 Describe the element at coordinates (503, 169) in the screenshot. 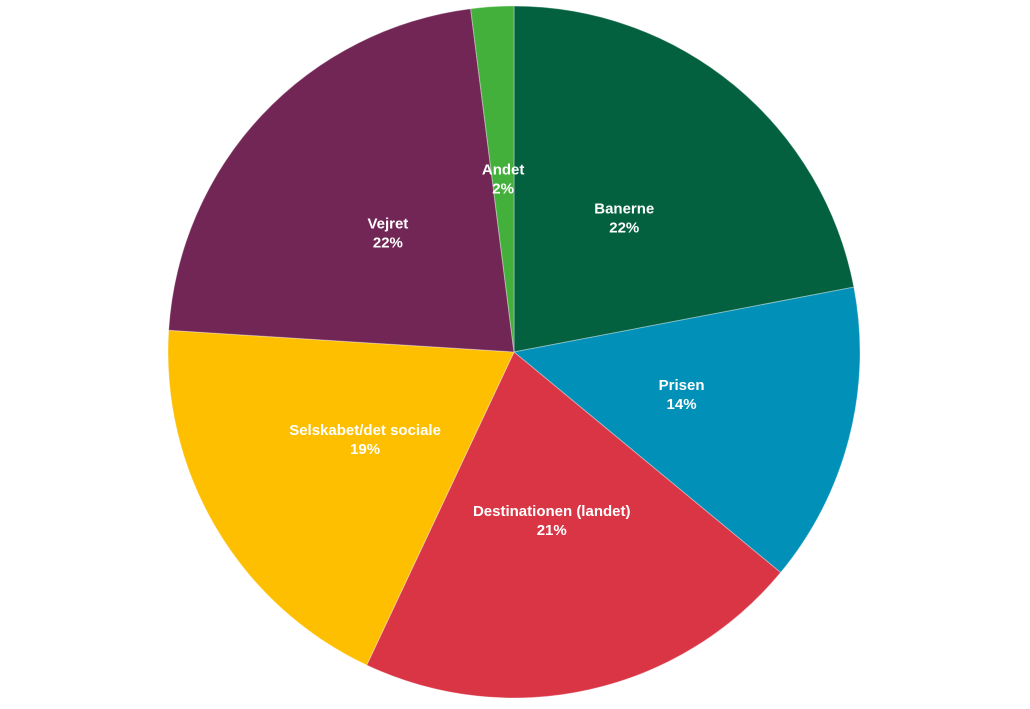

I see `slice-label: Andet` at that location.